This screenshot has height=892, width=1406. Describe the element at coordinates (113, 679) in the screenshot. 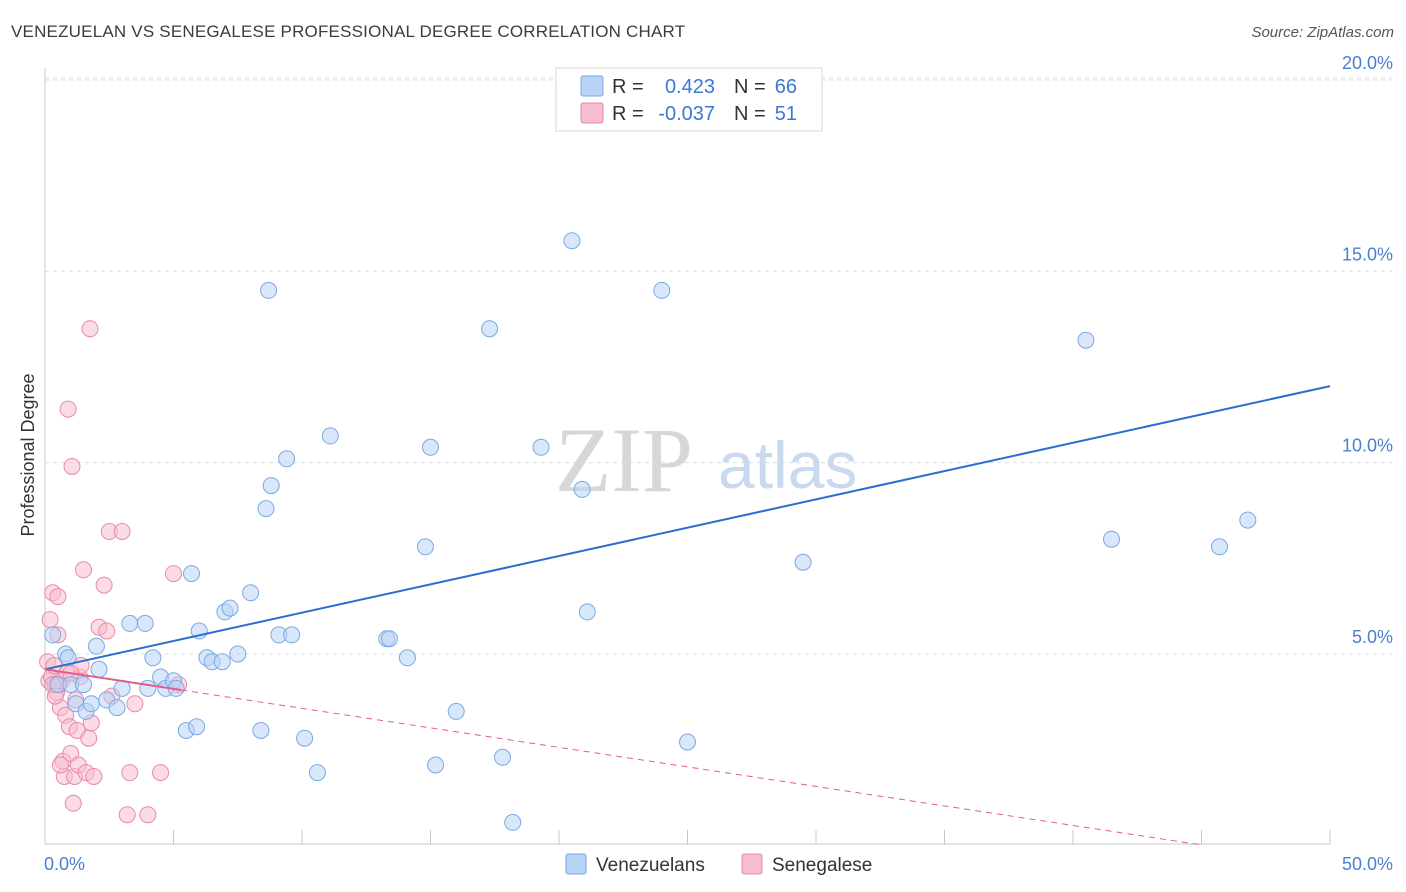

I see `senegalese-trend-line-solid` at that location.